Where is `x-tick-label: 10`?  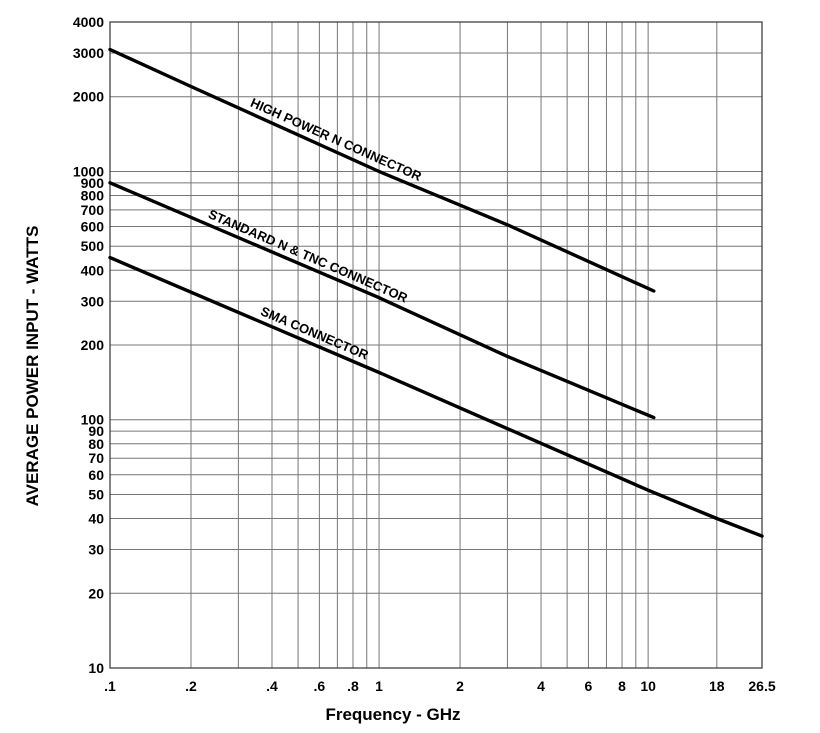
x-tick-label: 10 is located at coordinates (648, 686).